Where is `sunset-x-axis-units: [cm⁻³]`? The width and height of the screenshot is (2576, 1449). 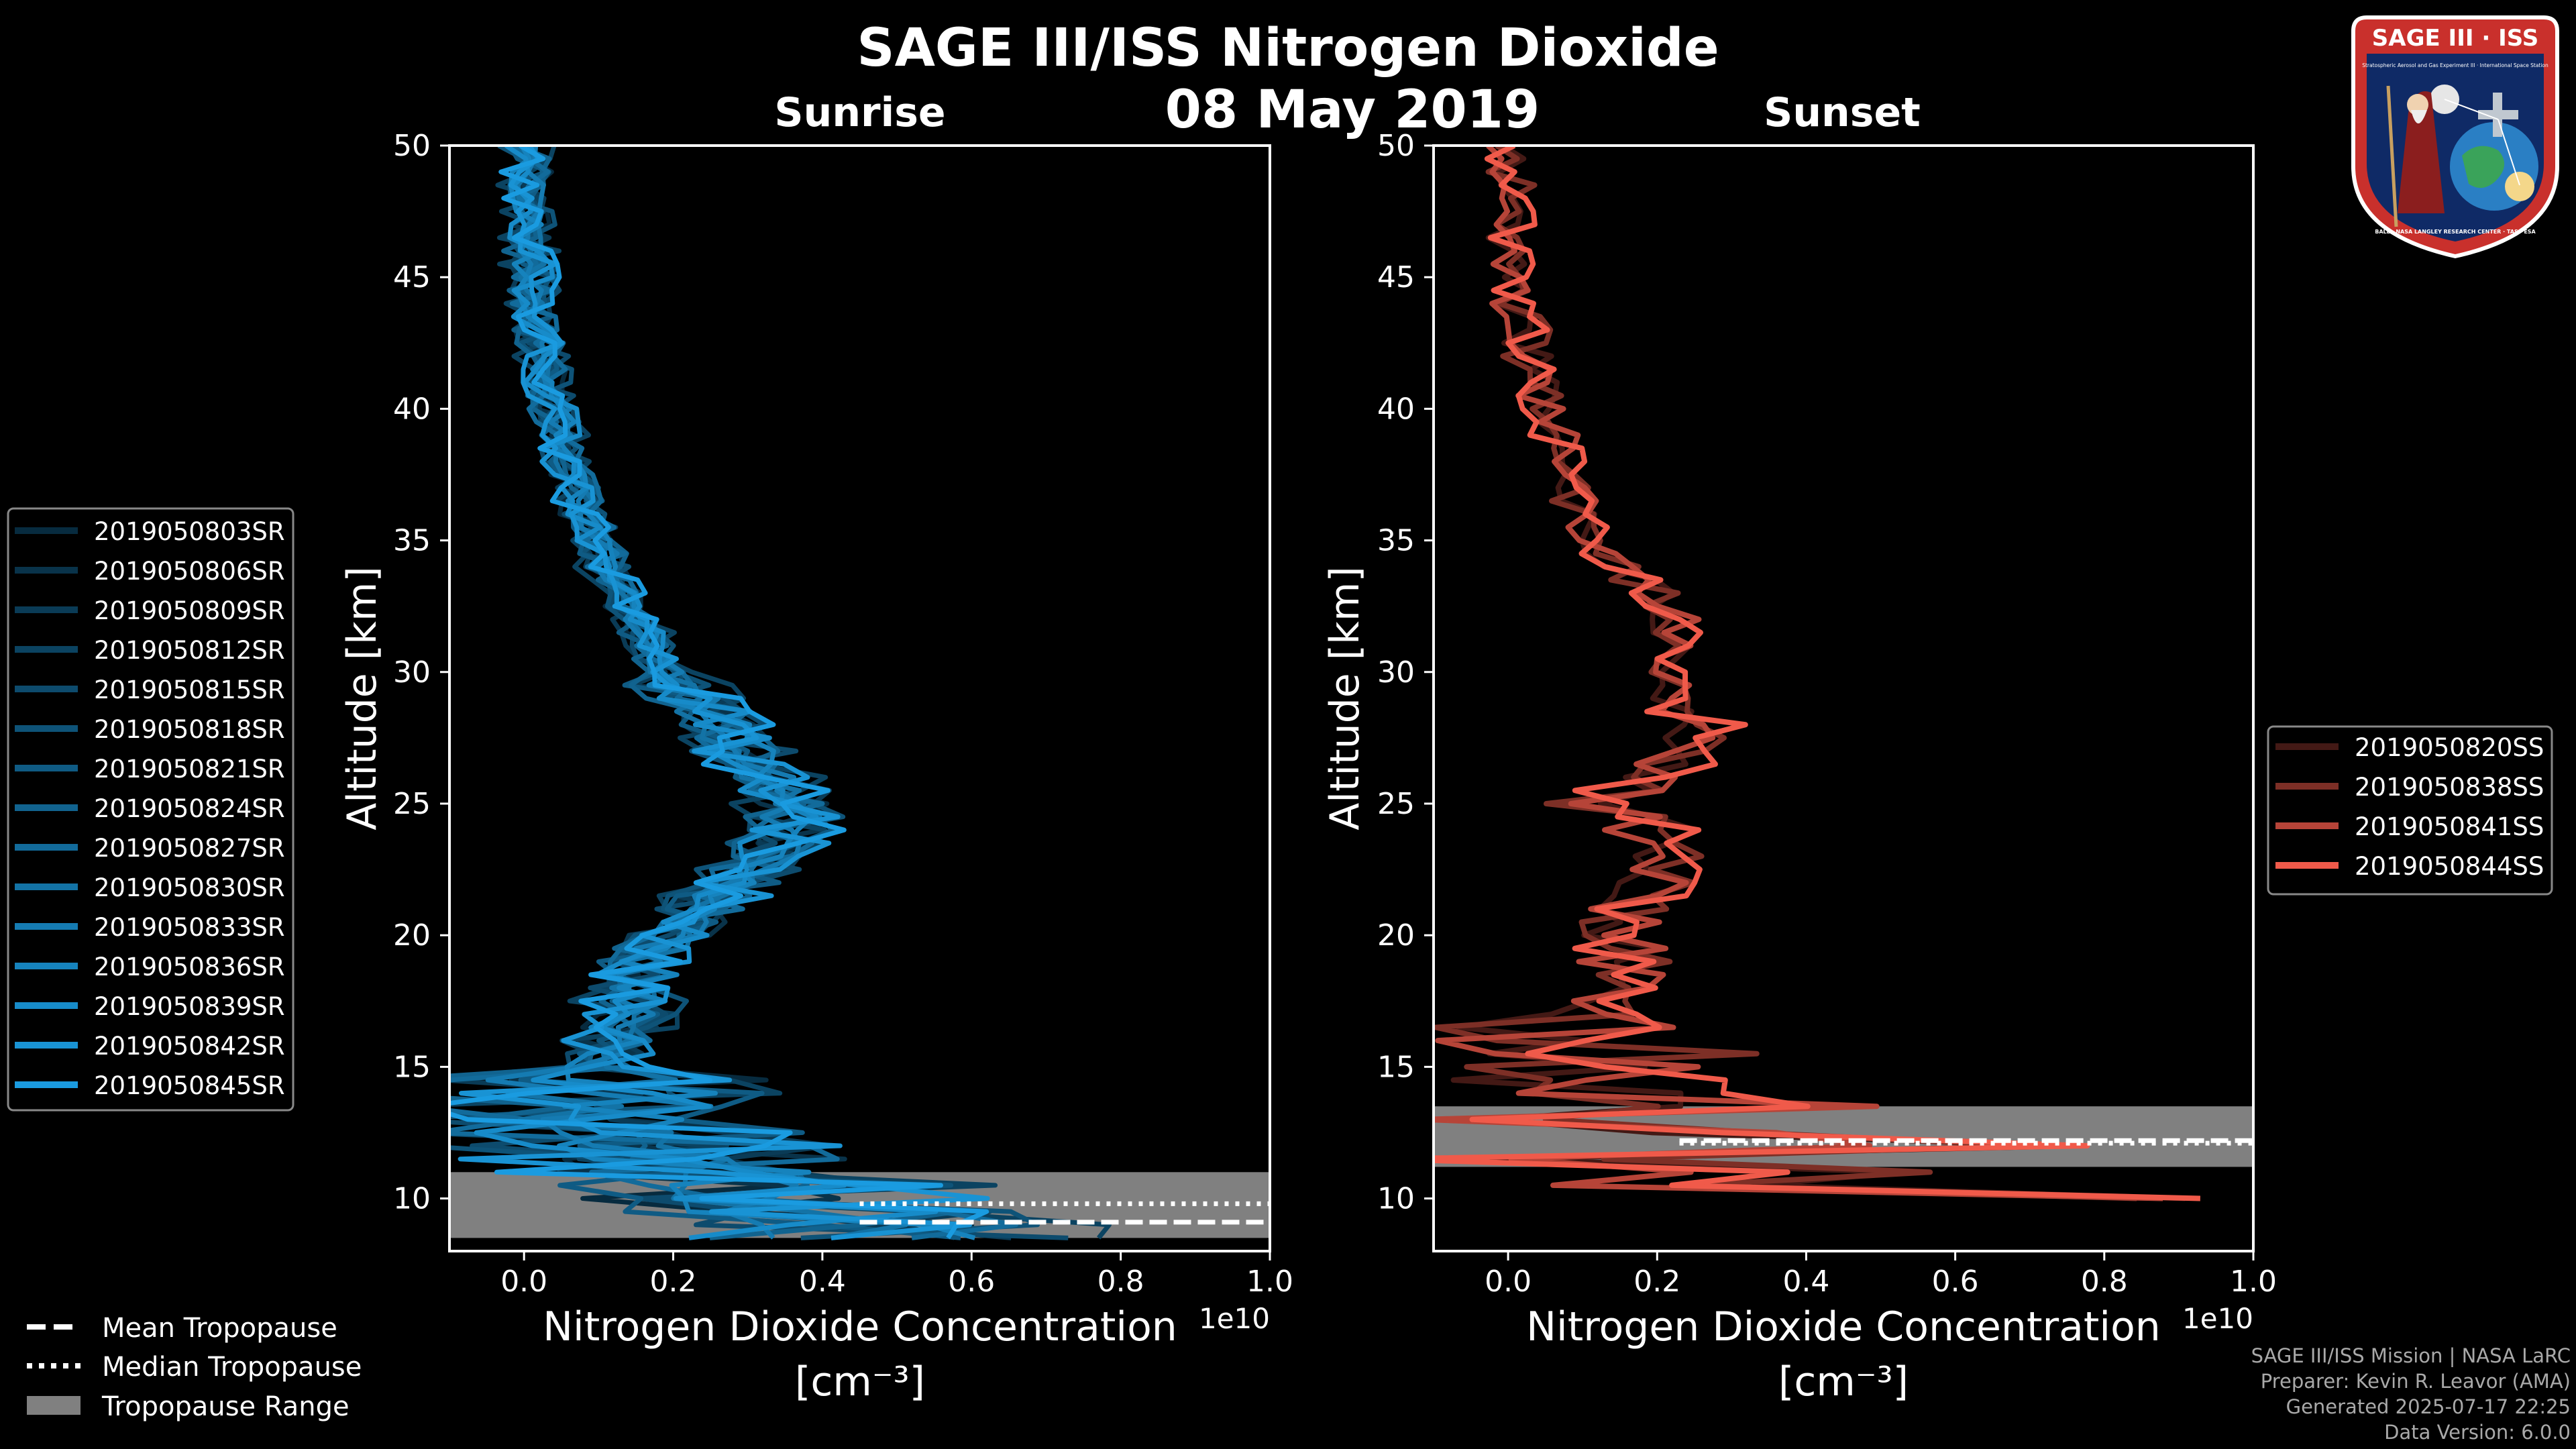 sunset-x-axis-units: [cm⁻³] is located at coordinates (1843, 1381).